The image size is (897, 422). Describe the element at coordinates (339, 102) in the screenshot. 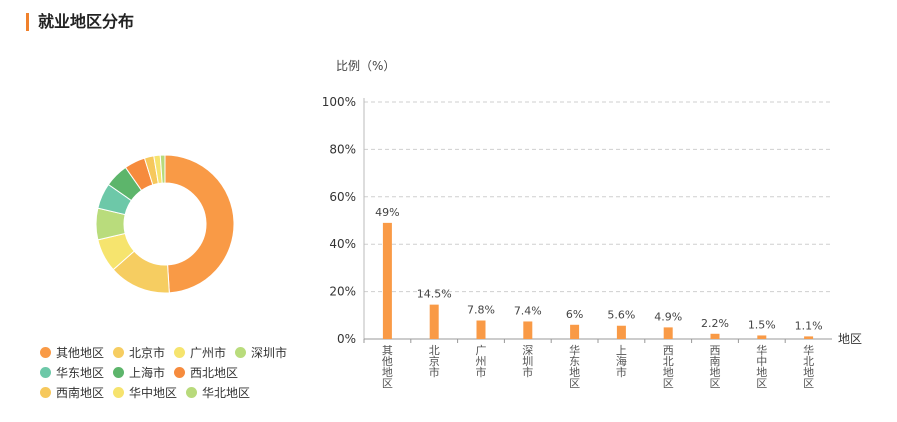

I see `y-tick-label: 100%` at that location.